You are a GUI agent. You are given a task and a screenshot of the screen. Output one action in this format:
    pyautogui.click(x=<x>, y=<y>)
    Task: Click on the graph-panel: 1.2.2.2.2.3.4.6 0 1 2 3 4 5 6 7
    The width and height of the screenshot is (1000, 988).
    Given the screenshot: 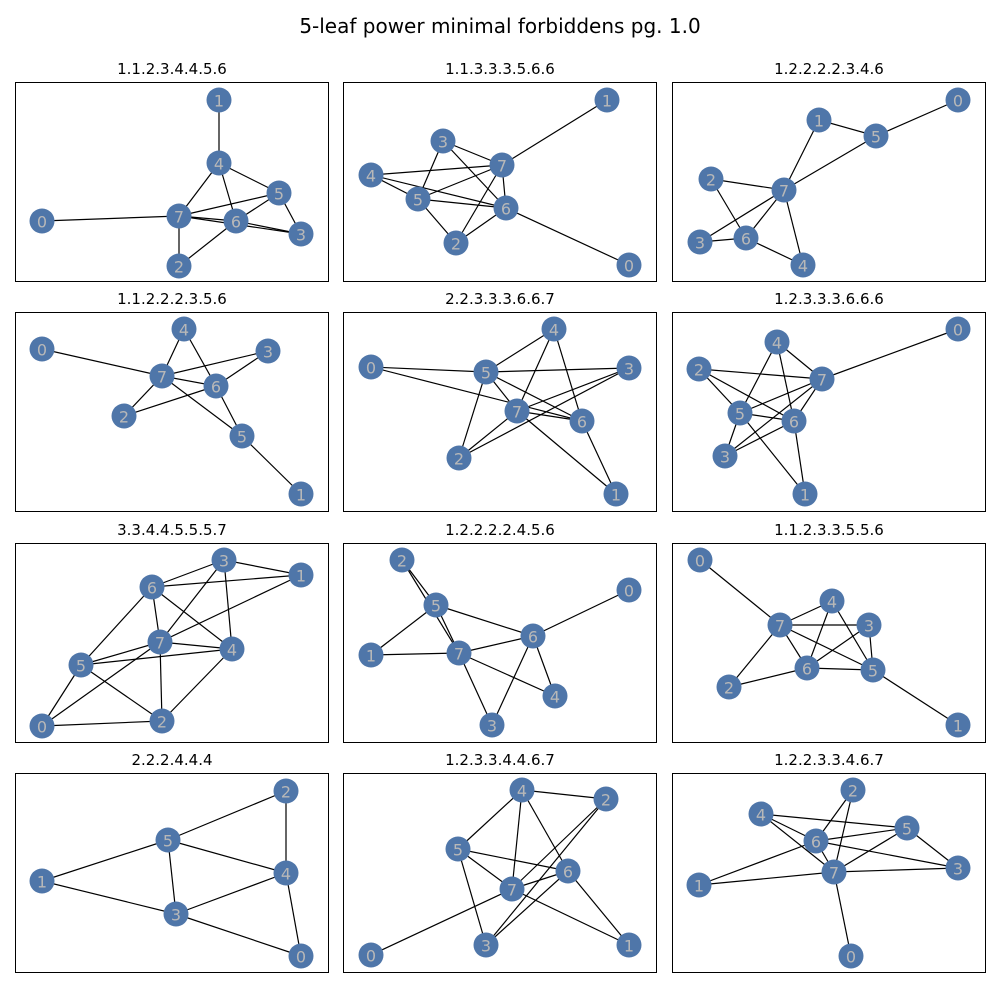 What is the action you would take?
    pyautogui.click(x=829, y=170)
    